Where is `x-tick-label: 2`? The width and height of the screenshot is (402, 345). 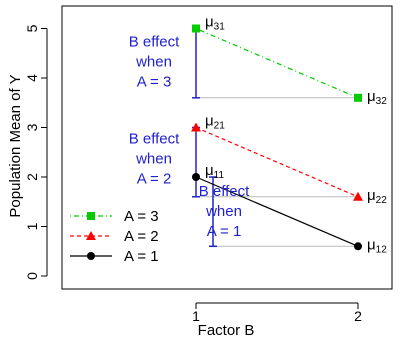 x-tick-label: 2 is located at coordinates (358, 316).